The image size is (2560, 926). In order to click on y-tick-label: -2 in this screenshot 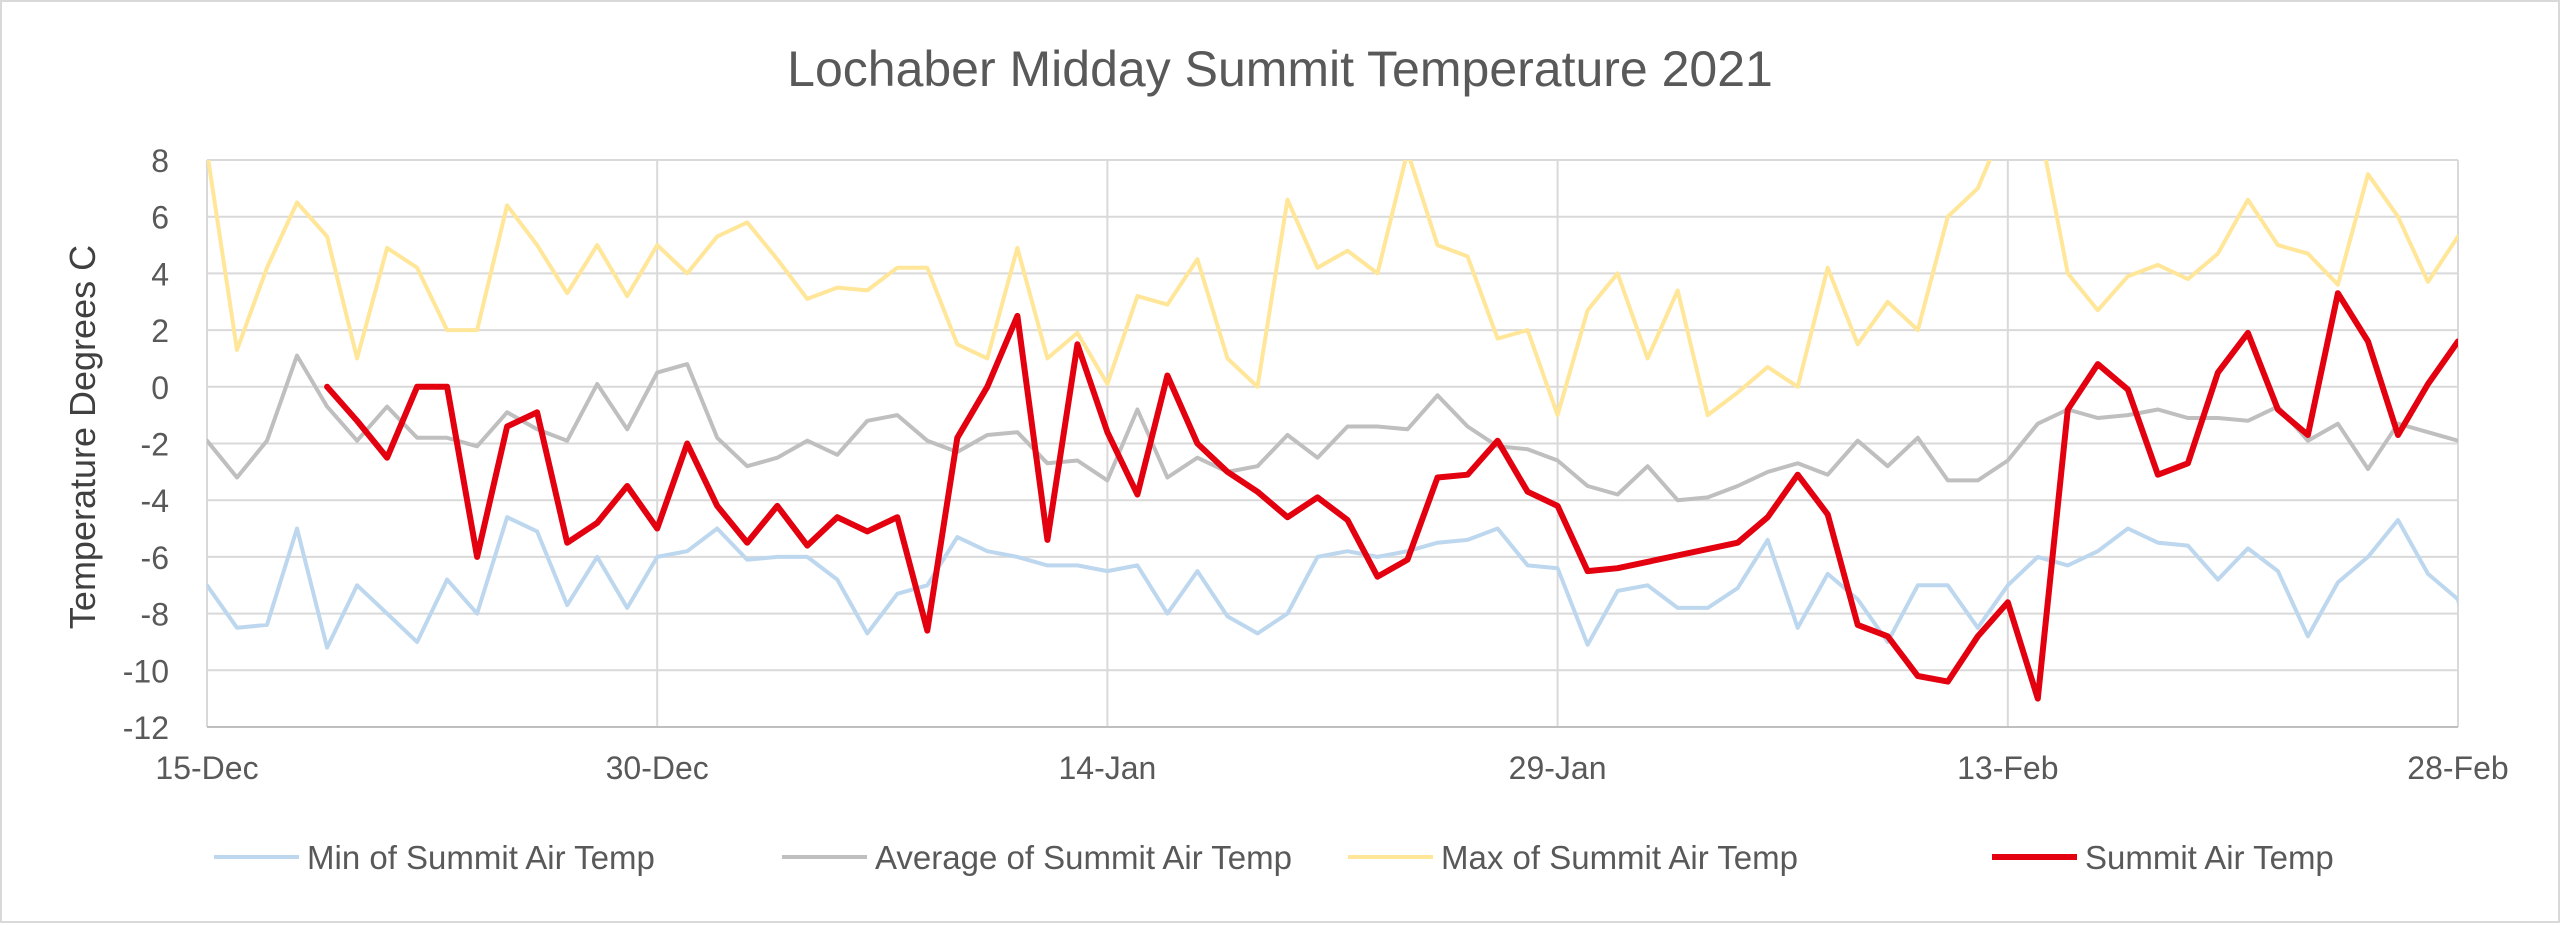, I will do `click(155, 445)`.